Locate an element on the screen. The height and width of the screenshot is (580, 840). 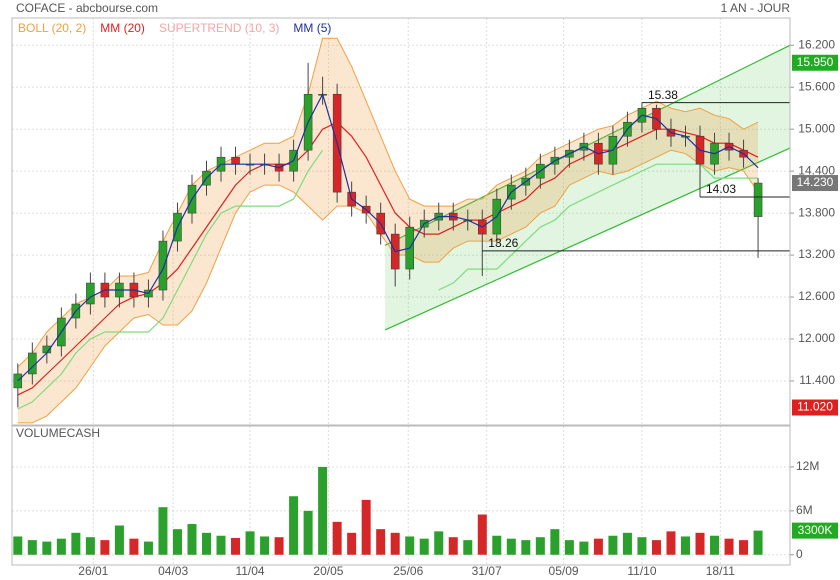
x-tick-label: 31/07 is located at coordinates (487, 571).